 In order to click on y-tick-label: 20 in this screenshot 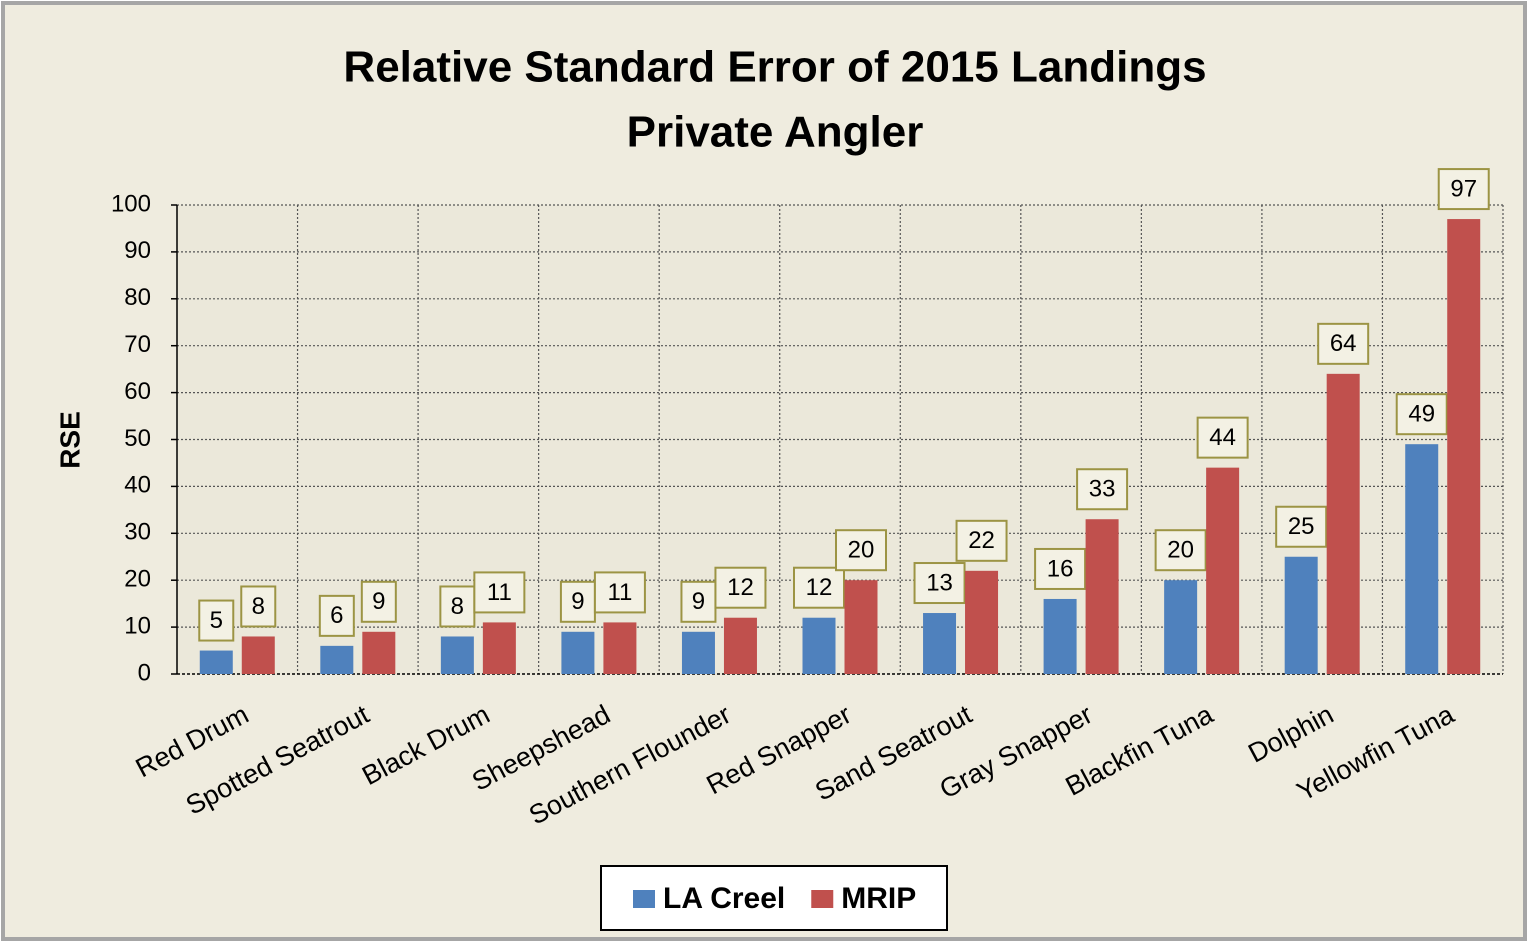, I will do `click(137, 579)`.